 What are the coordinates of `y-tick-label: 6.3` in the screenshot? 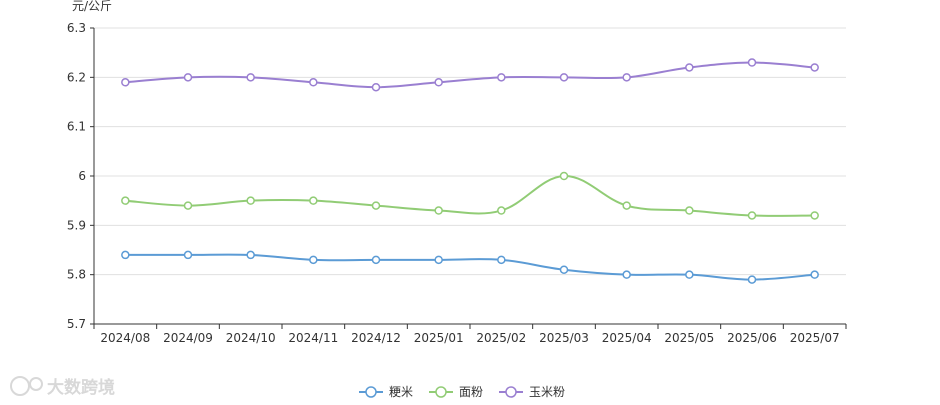 It's located at (76, 28).